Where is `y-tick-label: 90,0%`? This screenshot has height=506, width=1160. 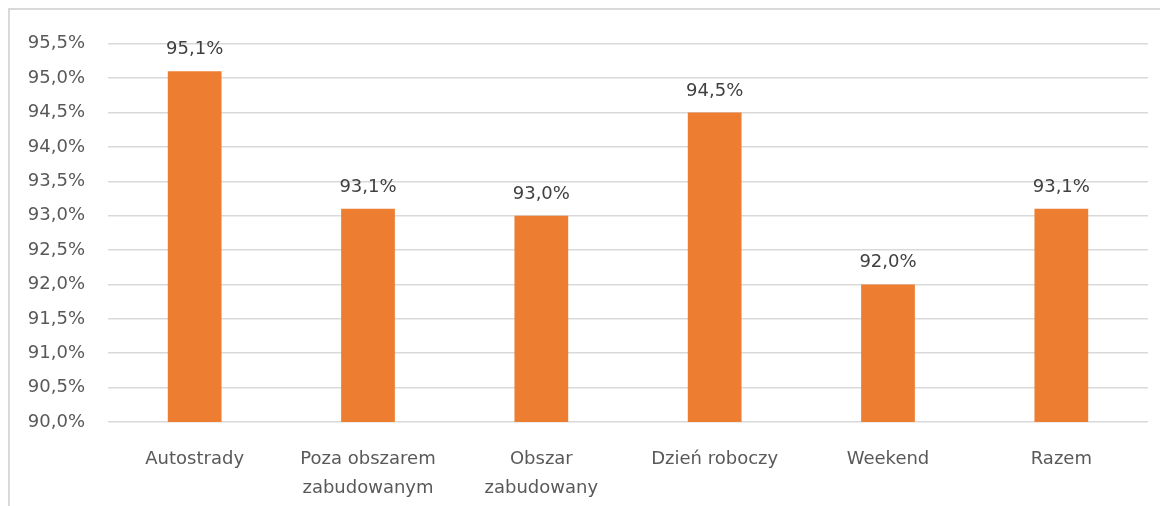 y-tick-label: 90,0% is located at coordinates (56, 420).